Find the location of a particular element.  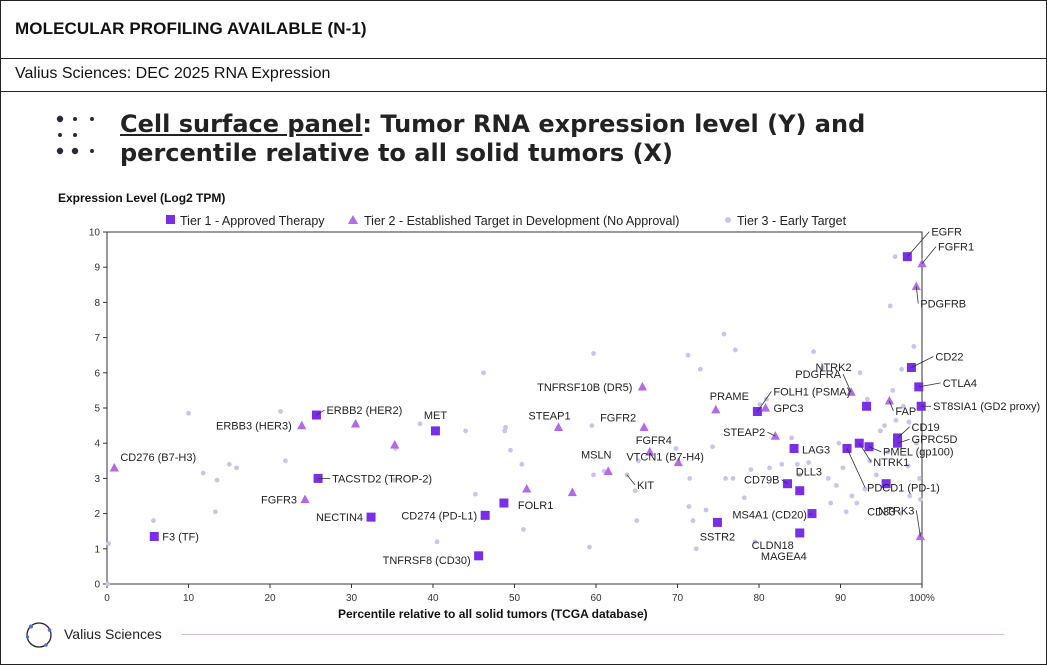

point-label: ERBB2 (HER2) is located at coordinates (364, 411).